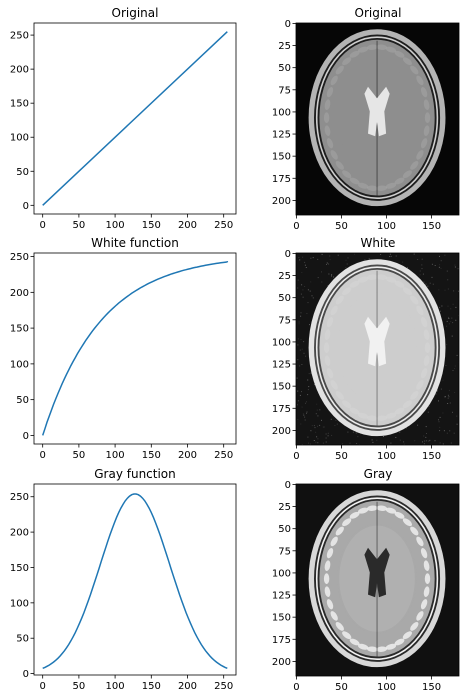  Describe the element at coordinates (135, 243) in the screenshot. I see `plot-title: White function` at that location.